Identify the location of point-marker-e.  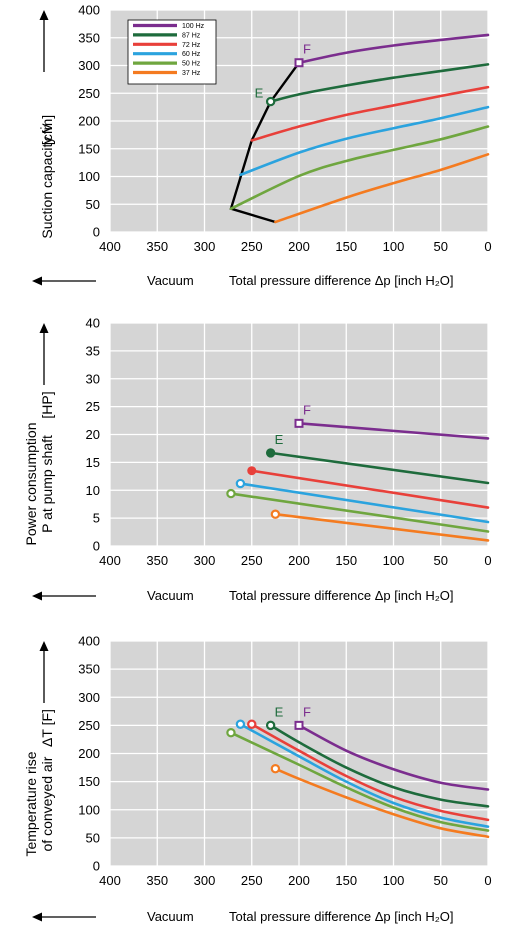
(270, 725).